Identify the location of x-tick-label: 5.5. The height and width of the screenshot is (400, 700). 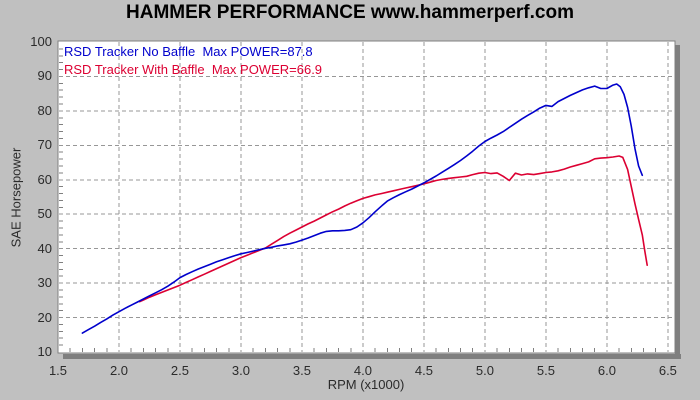
(545, 370).